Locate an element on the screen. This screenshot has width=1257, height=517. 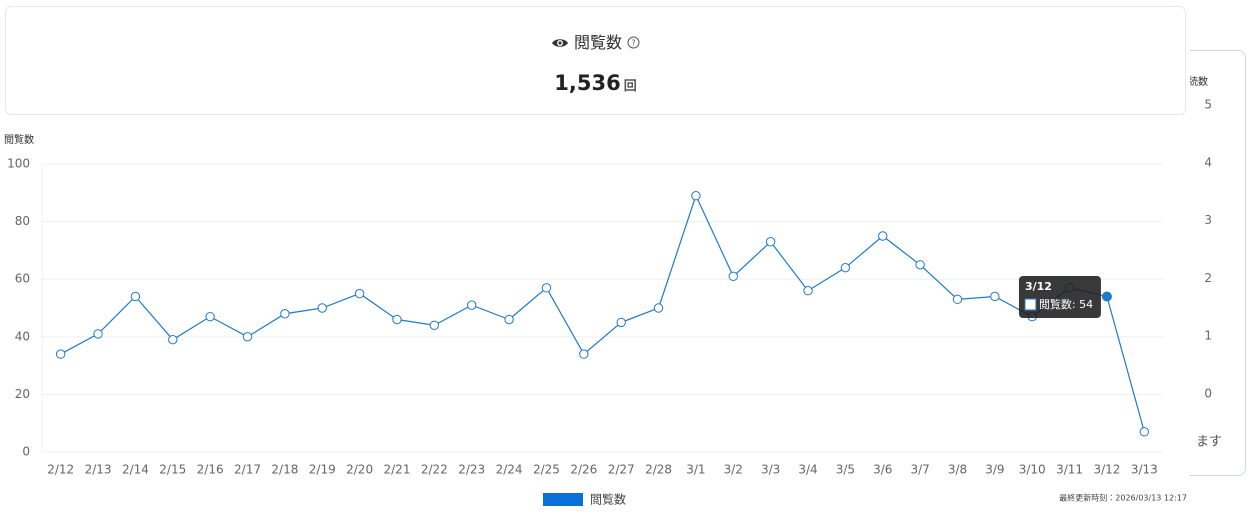
side-y-tick-label: 1 is located at coordinates (1208, 336).